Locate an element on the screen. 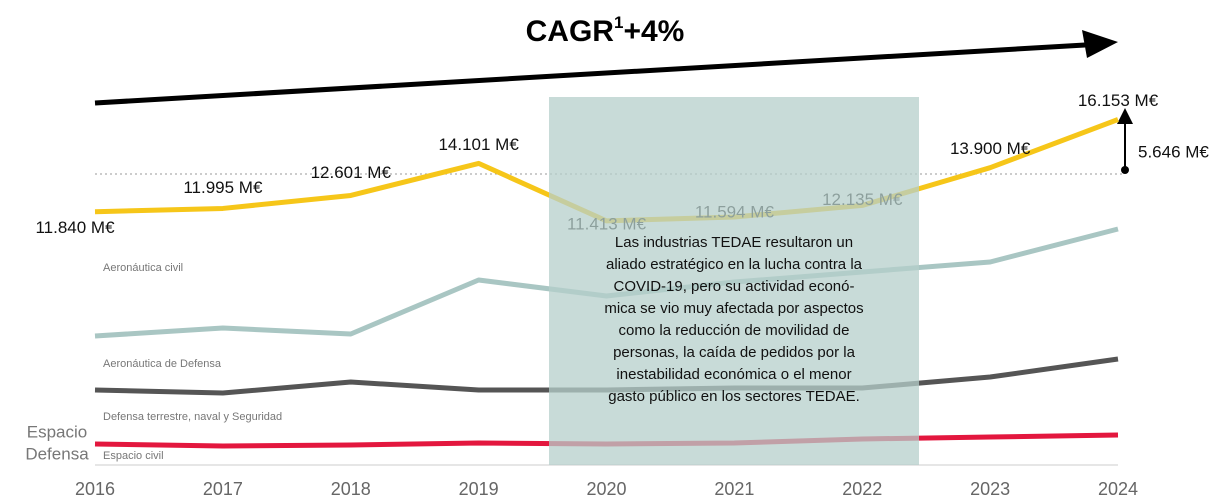  side-label: Defensa is located at coordinates (57, 453).